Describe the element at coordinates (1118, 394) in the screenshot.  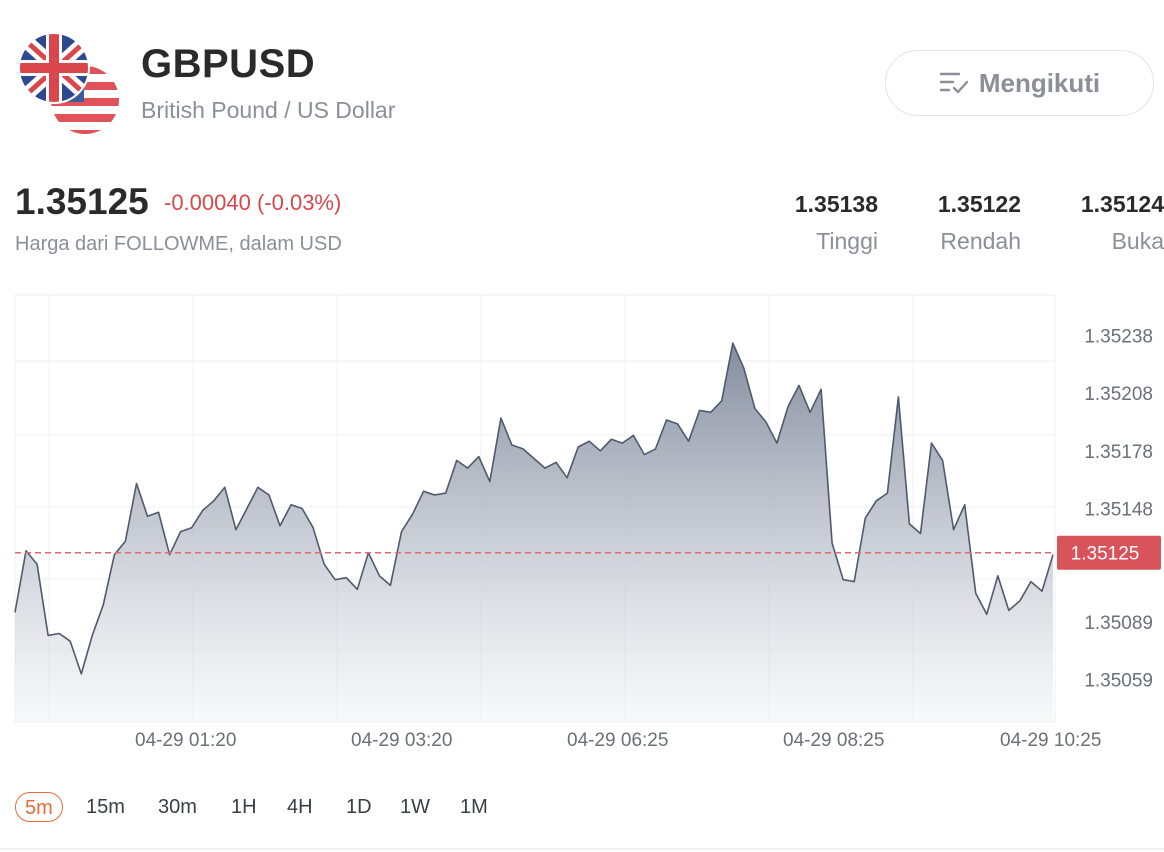
I see `y-tick-label: 1.35208` at that location.